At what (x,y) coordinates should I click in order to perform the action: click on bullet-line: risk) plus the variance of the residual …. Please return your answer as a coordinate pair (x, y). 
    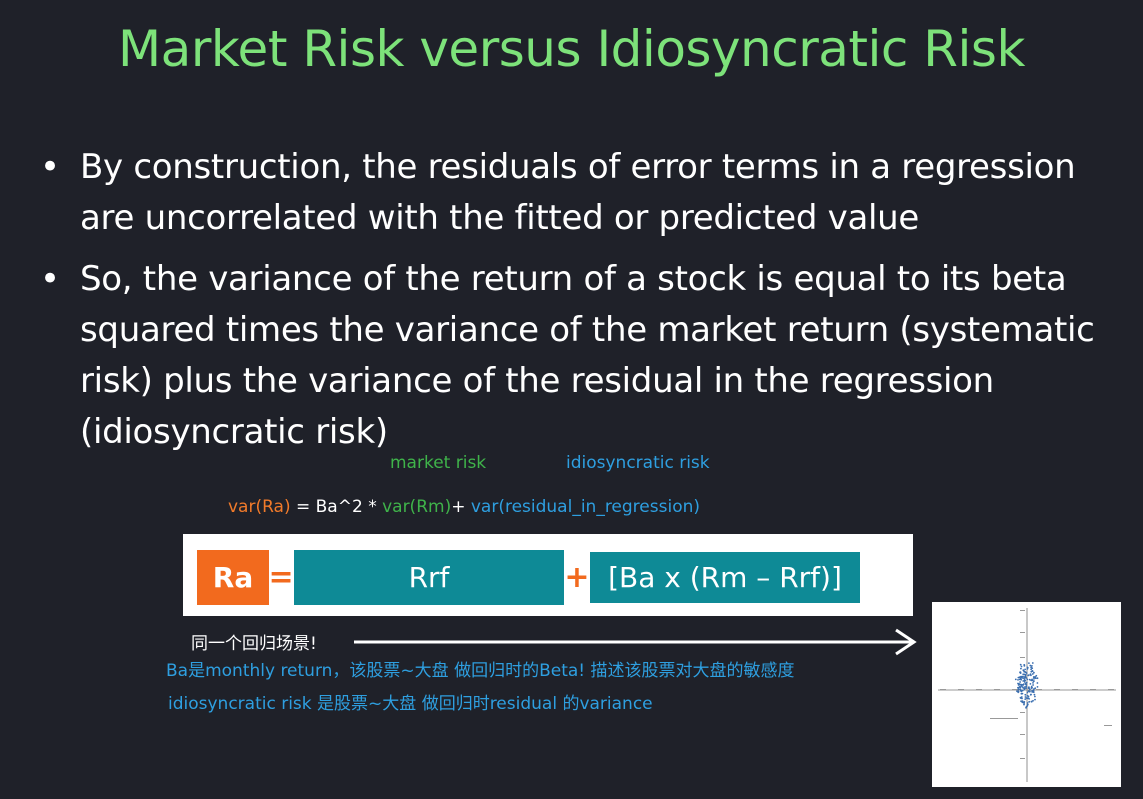
    Looking at the image, I should click on (537, 381).